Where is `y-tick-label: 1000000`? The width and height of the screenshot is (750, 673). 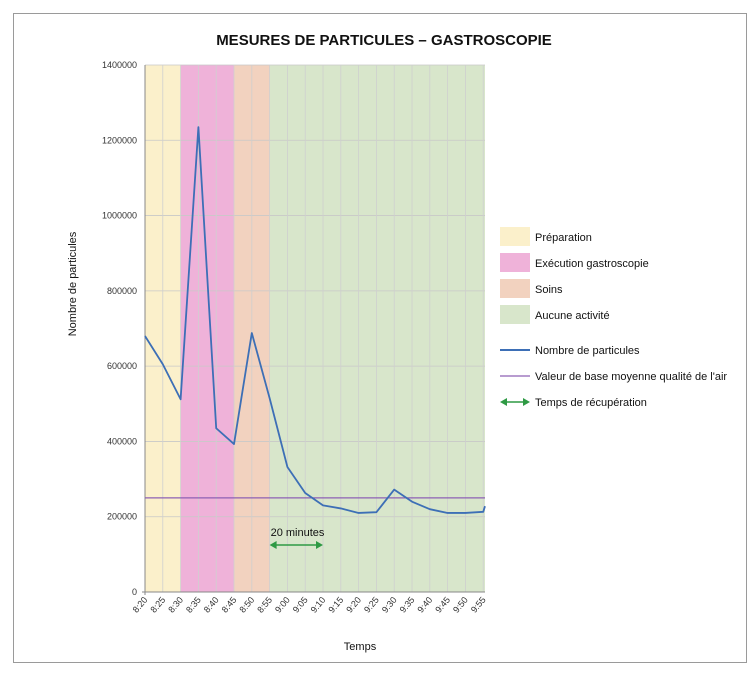
y-tick-label: 1000000 is located at coordinates (119, 216).